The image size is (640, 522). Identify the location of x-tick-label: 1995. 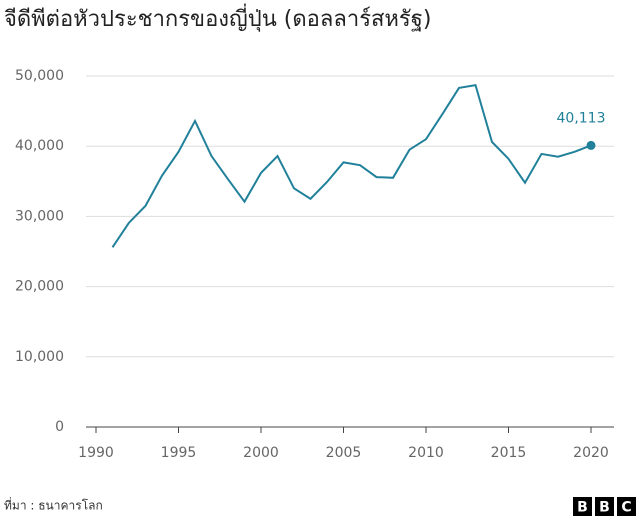
(179, 453).